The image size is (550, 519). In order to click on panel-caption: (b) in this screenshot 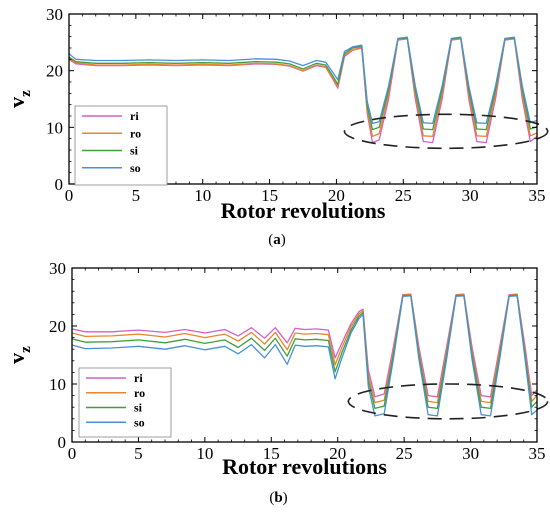, I will do `click(278, 498)`.